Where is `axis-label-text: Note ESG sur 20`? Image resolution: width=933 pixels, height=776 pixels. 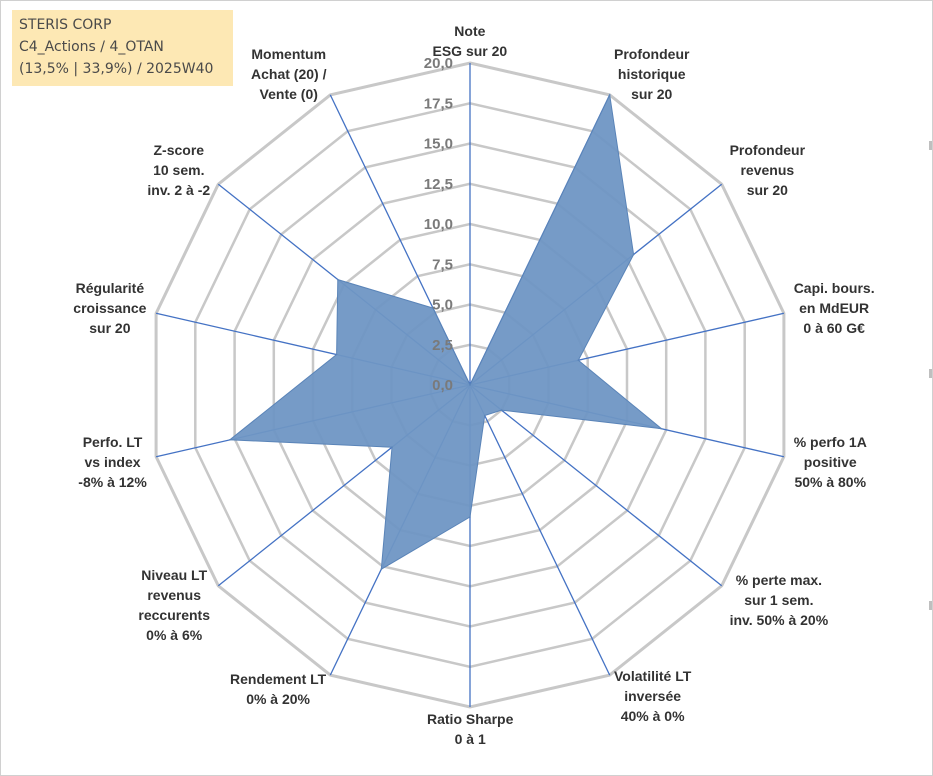 axis-label-text: Note ESG sur 20 is located at coordinates (470, 41).